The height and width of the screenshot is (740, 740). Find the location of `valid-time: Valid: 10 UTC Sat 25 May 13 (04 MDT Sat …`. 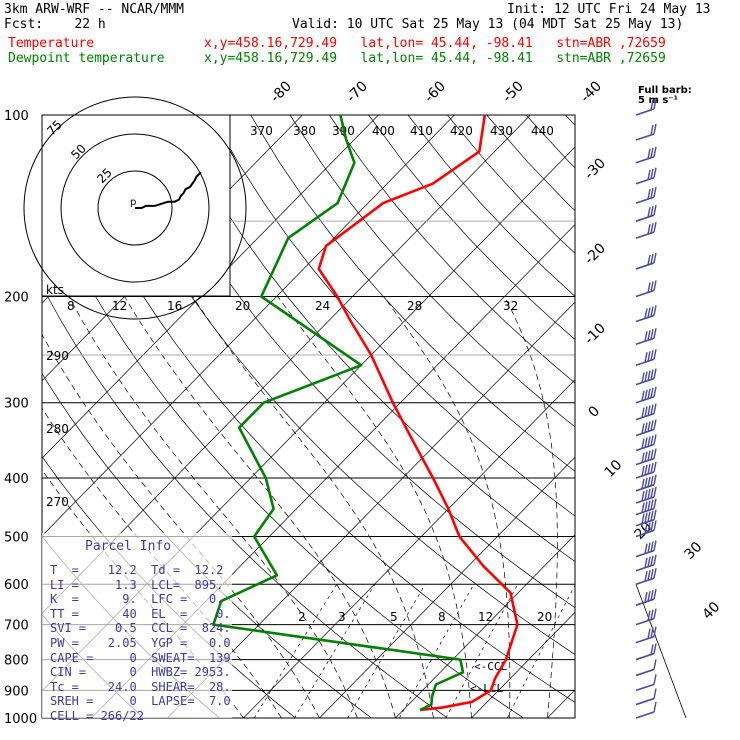

valid-time: Valid: 10 UTC Sat 25 May 13 (04 MDT Sat … is located at coordinates (488, 24).